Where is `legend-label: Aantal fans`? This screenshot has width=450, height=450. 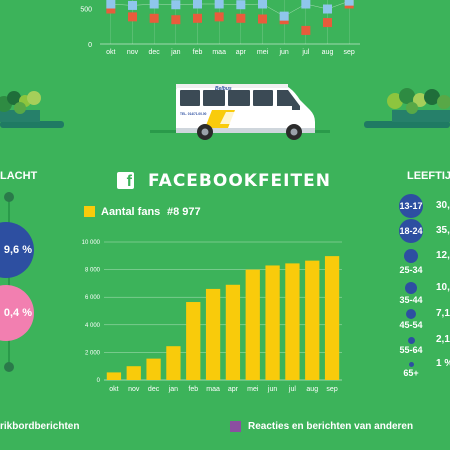 legend-label: Aantal fans is located at coordinates (131, 212).